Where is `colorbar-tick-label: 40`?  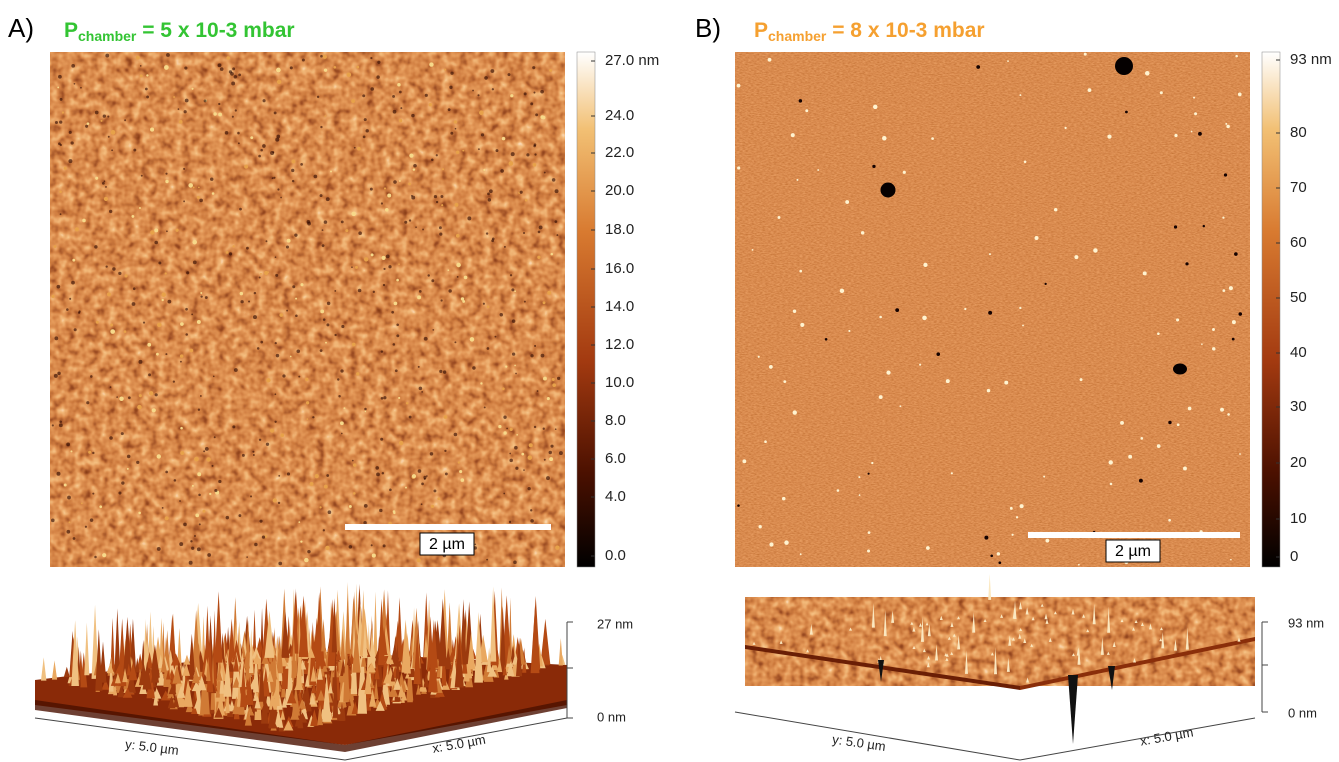 colorbar-tick-label: 40 is located at coordinates (1298, 352).